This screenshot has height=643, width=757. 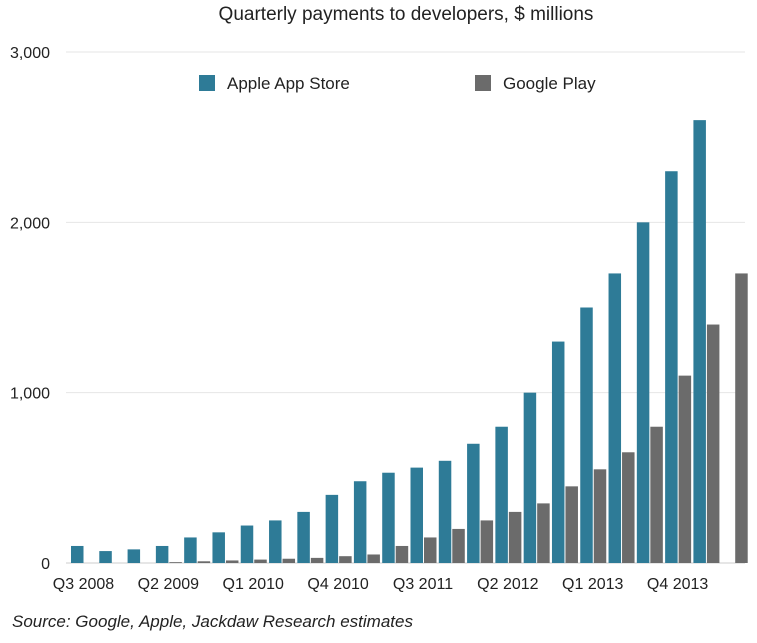 I want to click on x-tick-label: Q2 2009, so click(x=168, y=584).